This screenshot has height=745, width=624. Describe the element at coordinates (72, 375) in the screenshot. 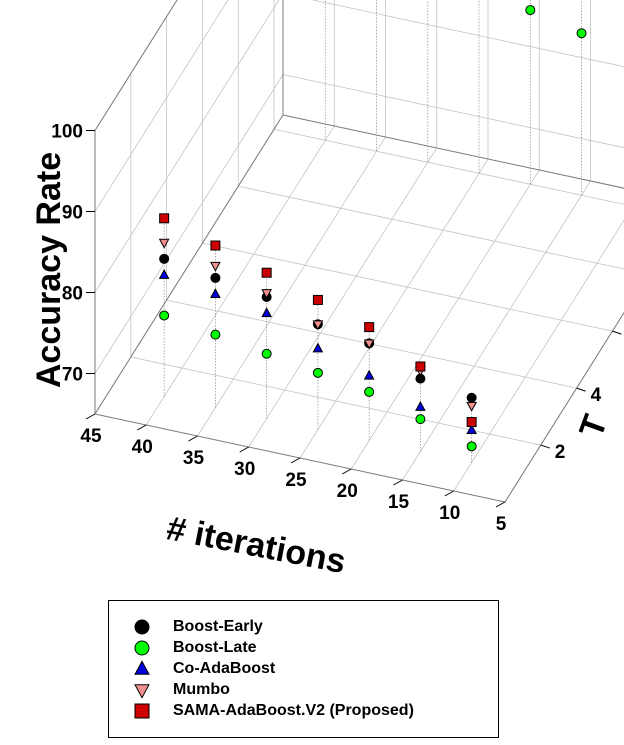

I see `z-tick-label: 70` at that location.